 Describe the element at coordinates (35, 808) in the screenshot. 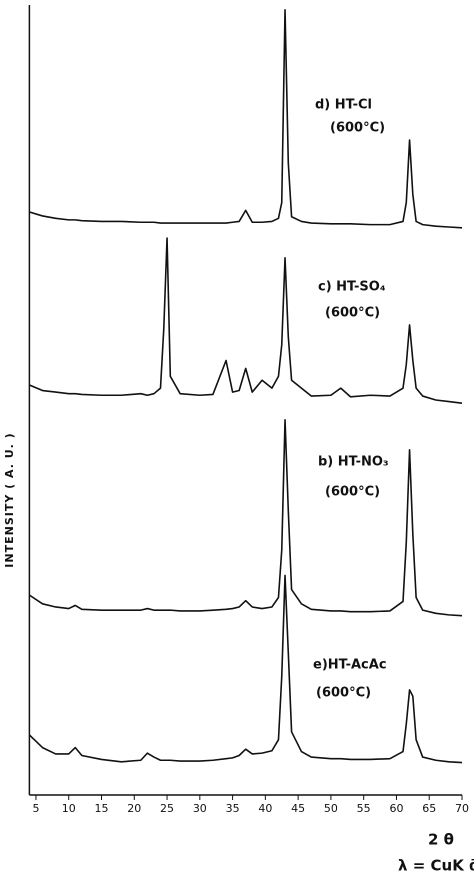

I see `x-tick-label: 5` at that location.